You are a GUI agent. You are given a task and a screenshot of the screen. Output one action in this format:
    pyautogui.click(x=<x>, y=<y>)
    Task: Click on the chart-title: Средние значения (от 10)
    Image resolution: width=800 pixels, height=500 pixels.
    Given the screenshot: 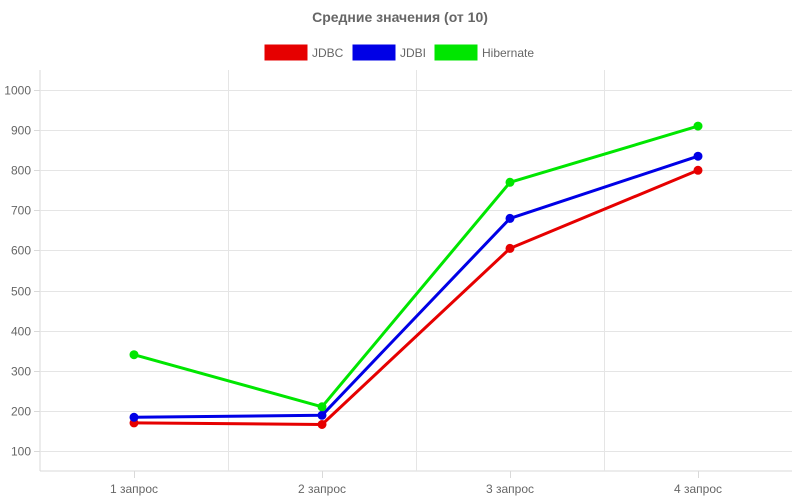 What is the action you would take?
    pyautogui.click(x=400, y=17)
    